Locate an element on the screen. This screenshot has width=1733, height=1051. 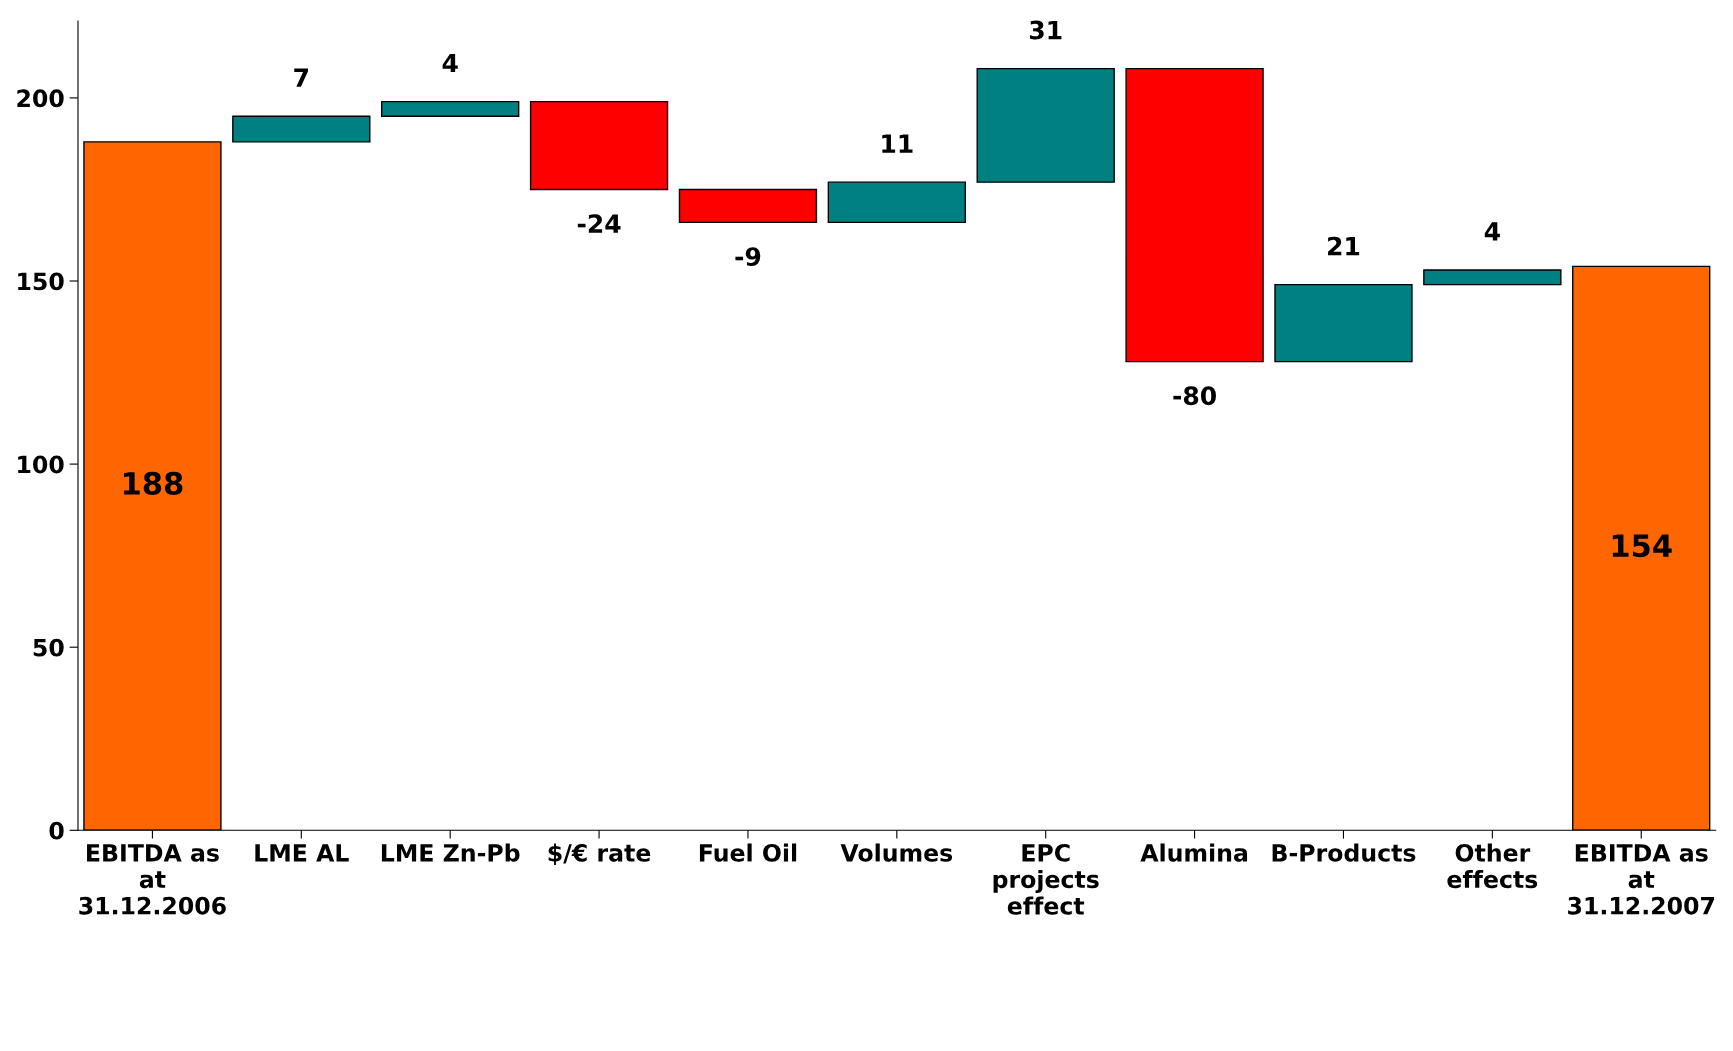
y-tick-label: 100 is located at coordinates (41, 464).